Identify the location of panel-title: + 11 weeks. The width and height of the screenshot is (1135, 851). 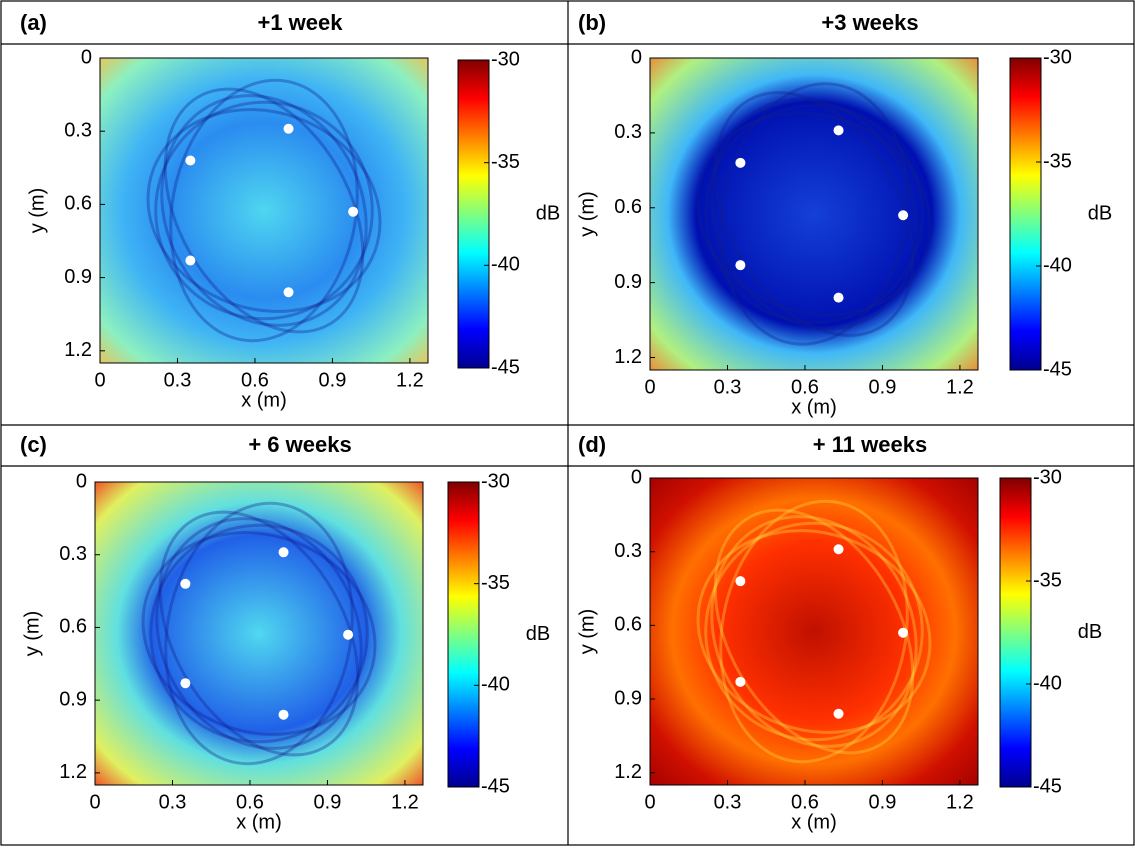
(870, 444).